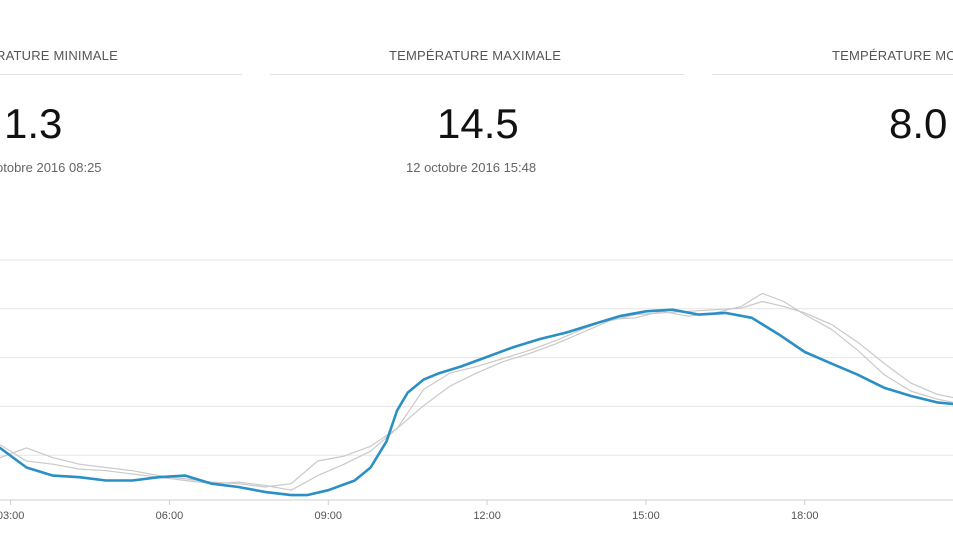 This screenshot has height=536, width=953. Describe the element at coordinates (471, 167) in the screenshot. I see `stat-max-date: 12 octobre 2016 15:48` at that location.